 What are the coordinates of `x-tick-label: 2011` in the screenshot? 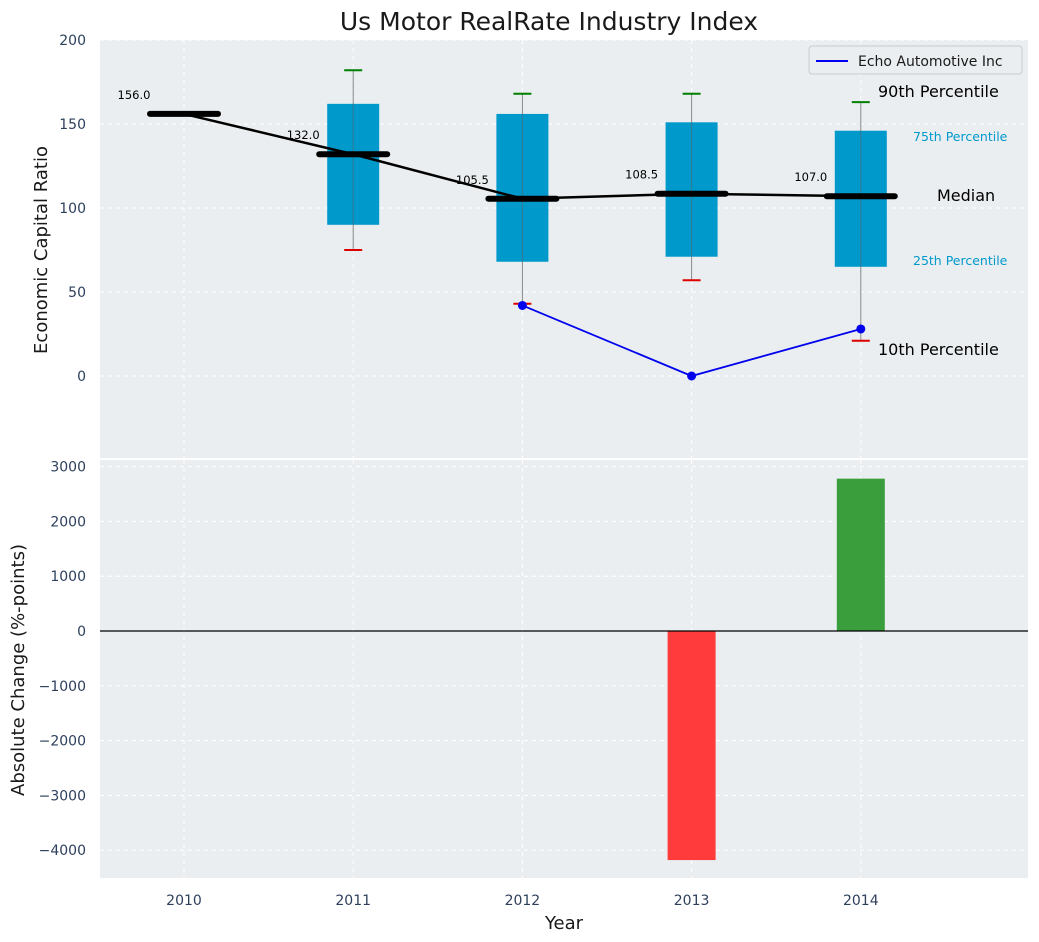 It's located at (353, 901).